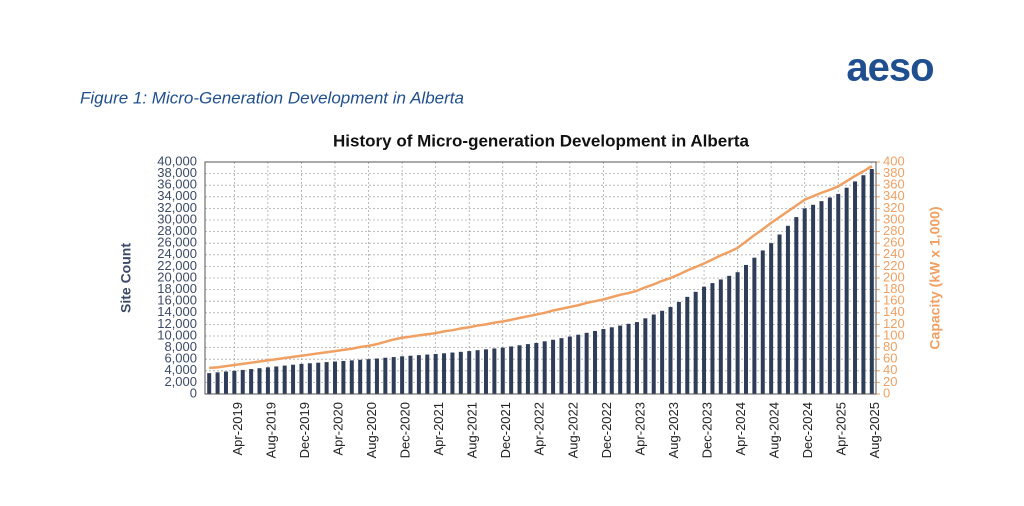 The image size is (1024, 506). I want to click on y2-tick-label: 120, so click(894, 323).